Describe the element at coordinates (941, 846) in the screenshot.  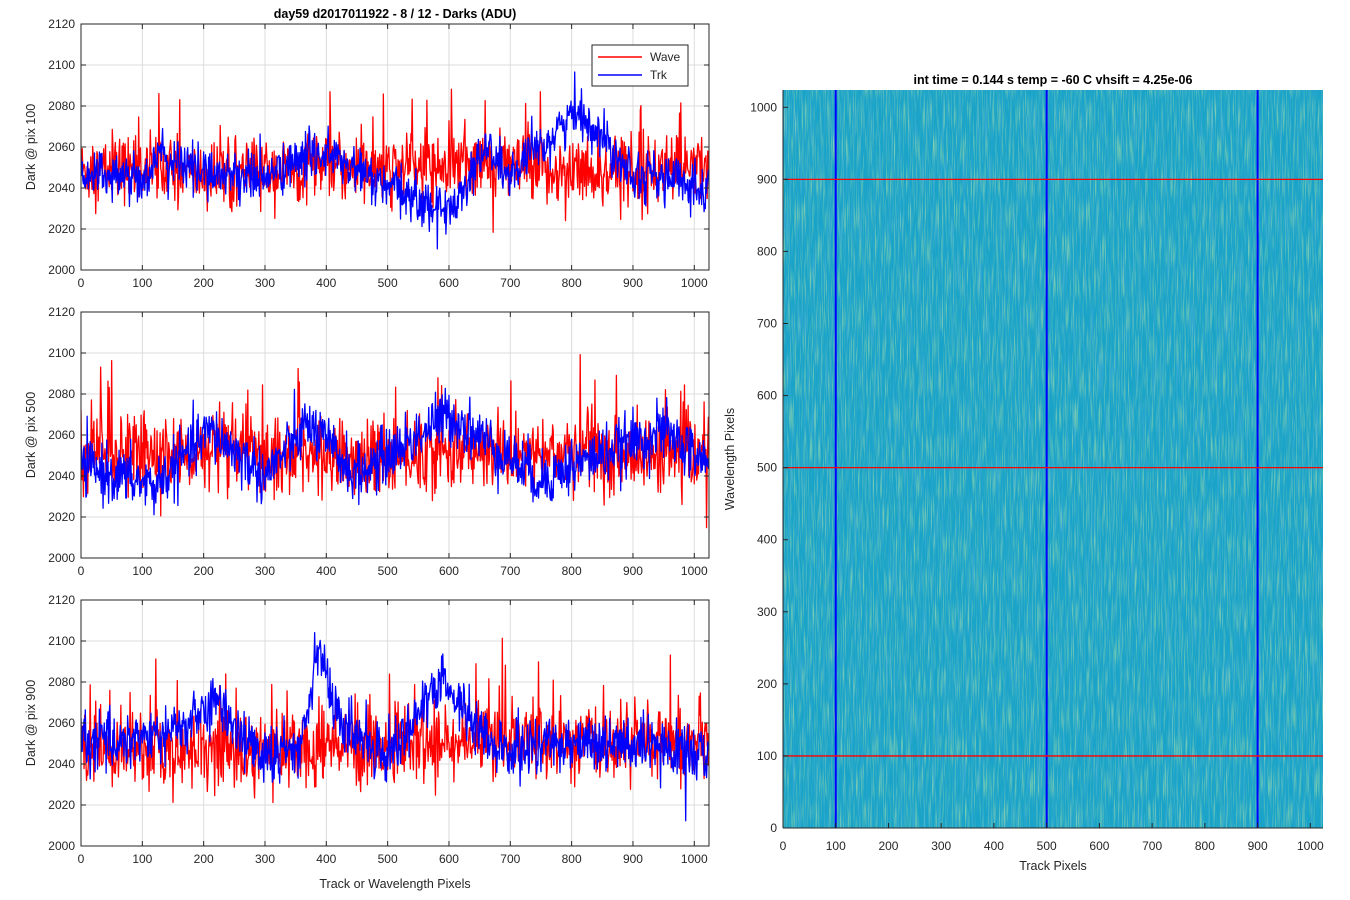
I see `heatmap-x-tick-label: 300` at that location.